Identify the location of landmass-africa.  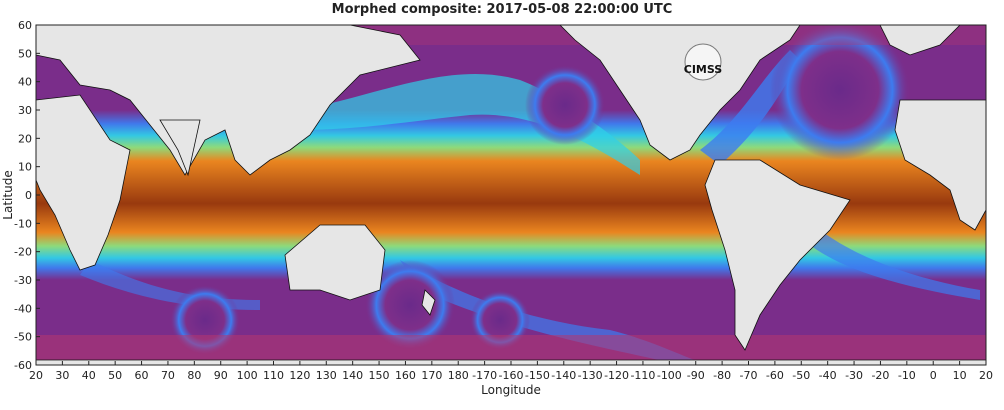
(83, 182).